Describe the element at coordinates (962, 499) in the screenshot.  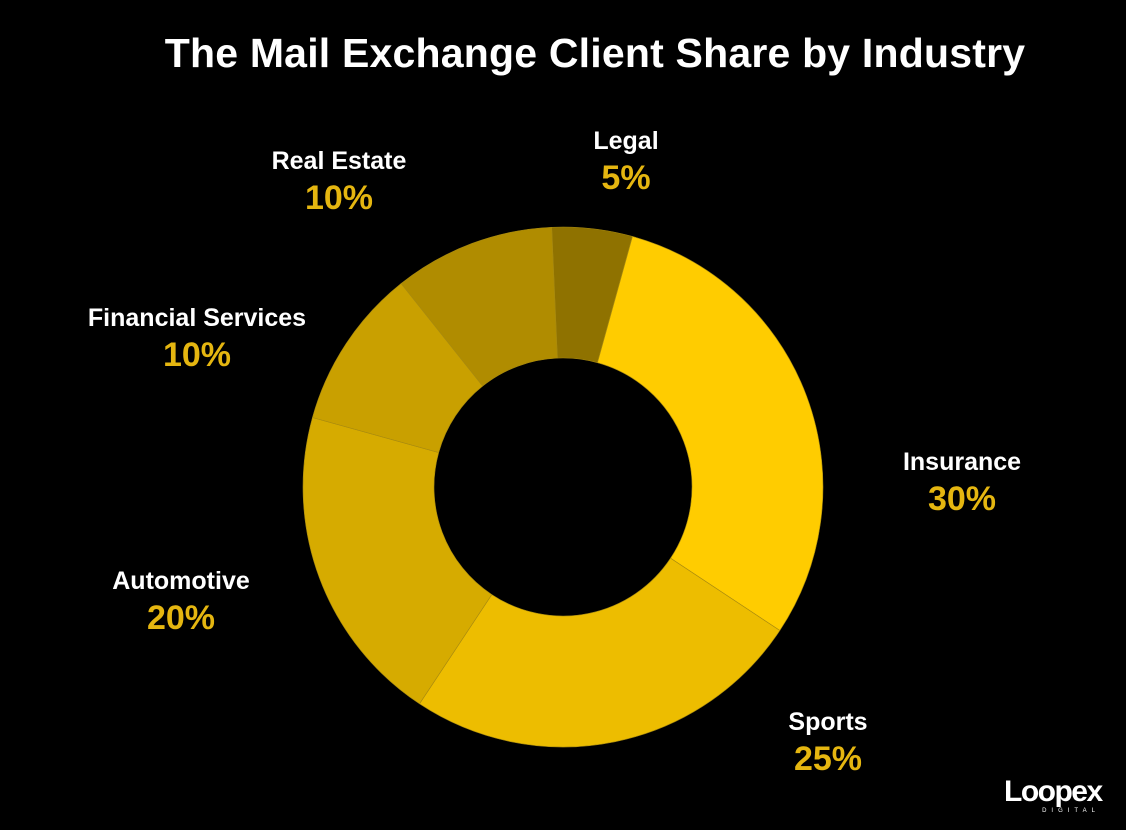
I see `slice-label-value: 30%` at that location.